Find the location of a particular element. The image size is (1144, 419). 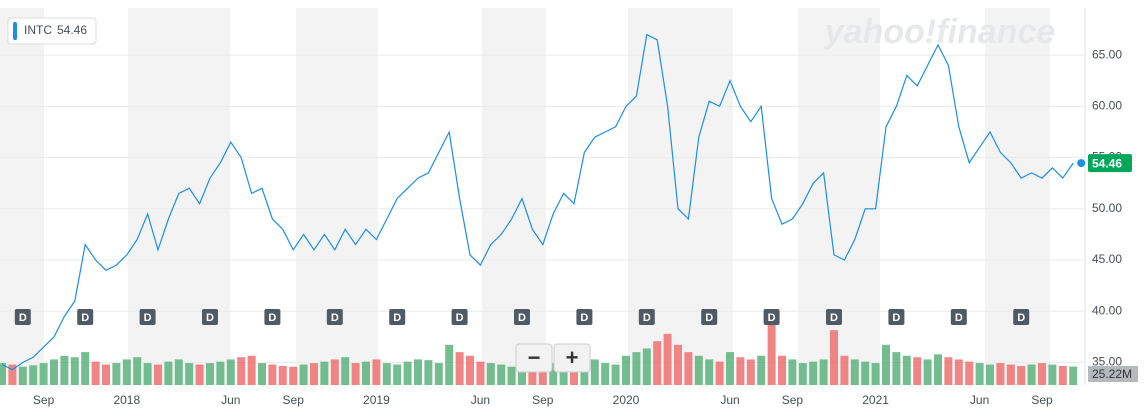

y-tick-label: 60.00 is located at coordinates (1107, 106).